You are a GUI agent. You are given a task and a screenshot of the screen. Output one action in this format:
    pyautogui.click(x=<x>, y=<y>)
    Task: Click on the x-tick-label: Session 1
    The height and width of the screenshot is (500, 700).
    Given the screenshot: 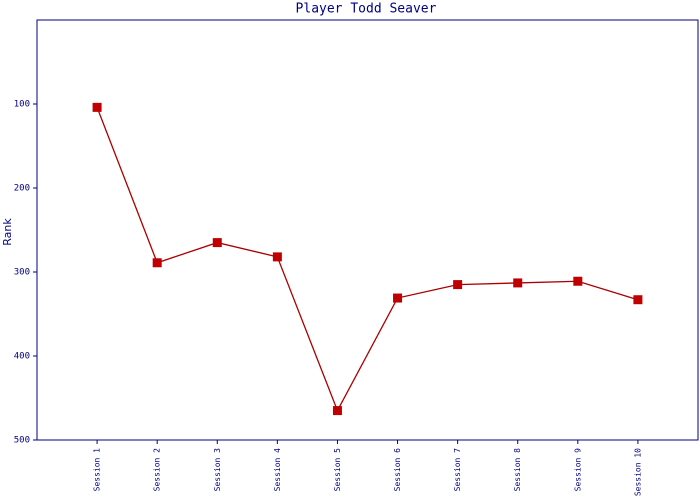 What is the action you would take?
    pyautogui.click(x=97, y=470)
    